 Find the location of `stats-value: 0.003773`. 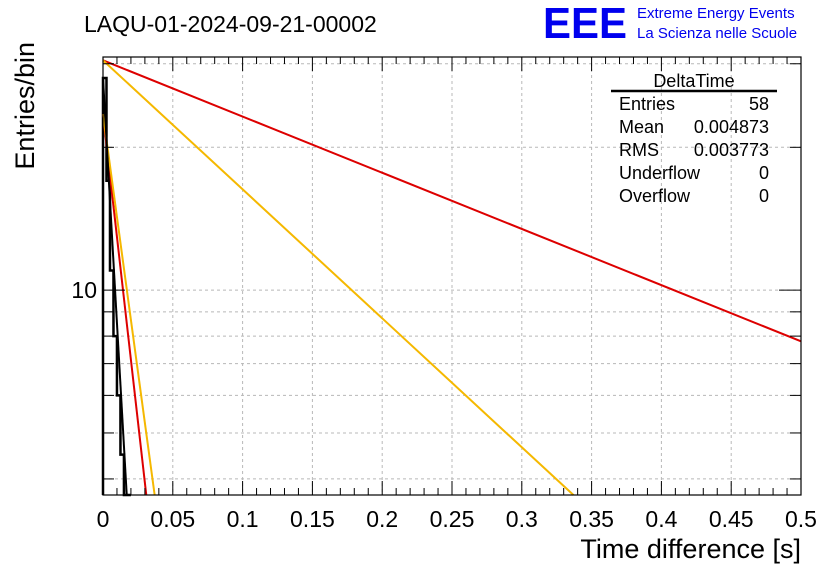

stats-value: 0.003773 is located at coordinates (731, 150).